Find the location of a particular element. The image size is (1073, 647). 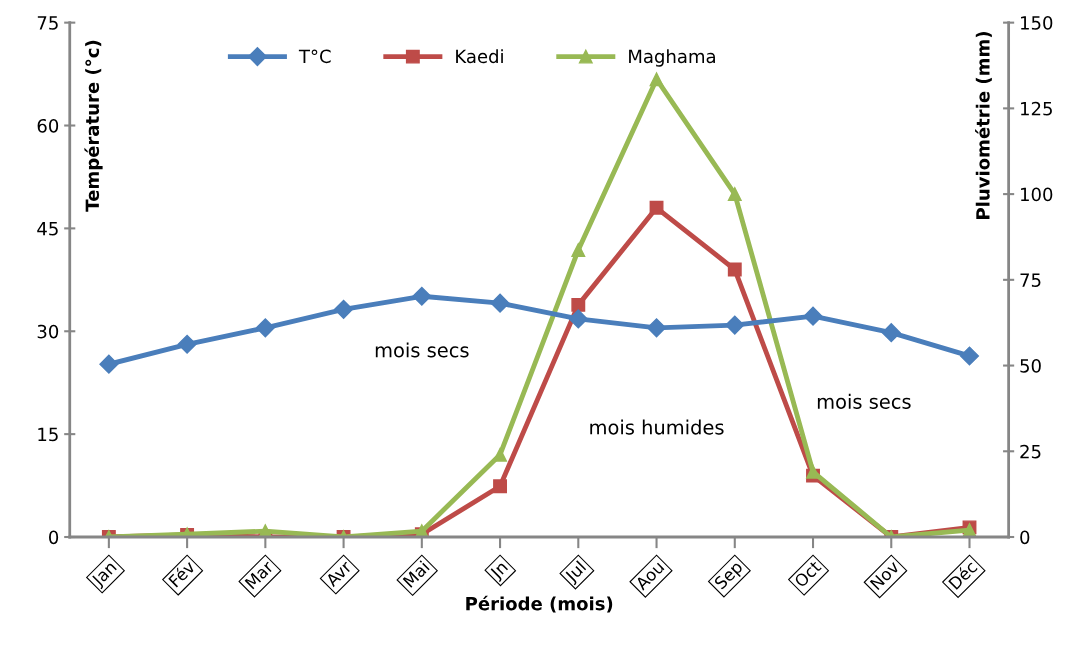

y2-tick-label: 0 is located at coordinates (1025, 537).